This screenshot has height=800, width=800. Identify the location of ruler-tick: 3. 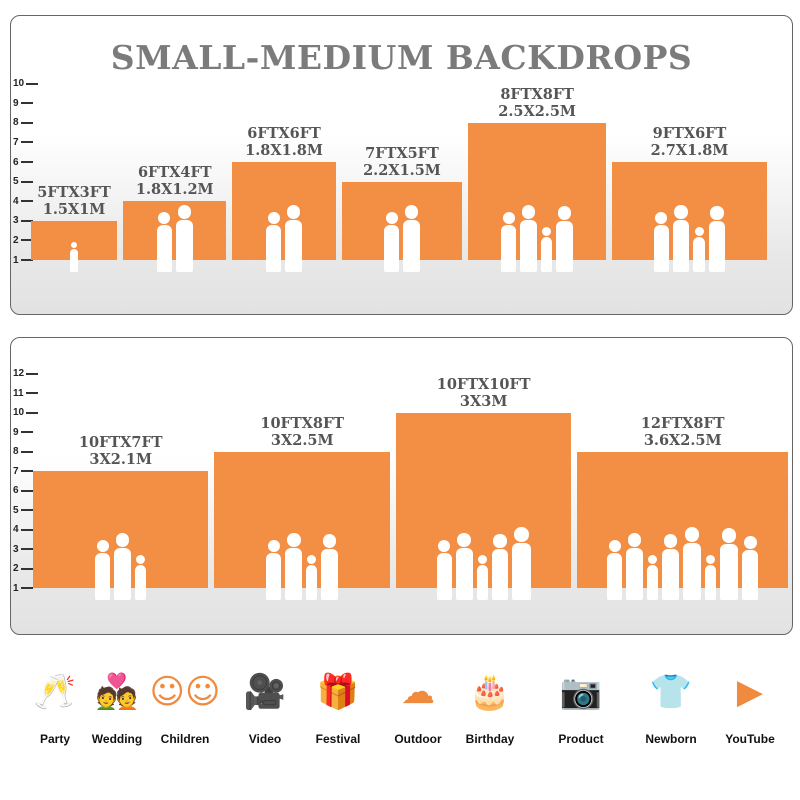
(23, 549).